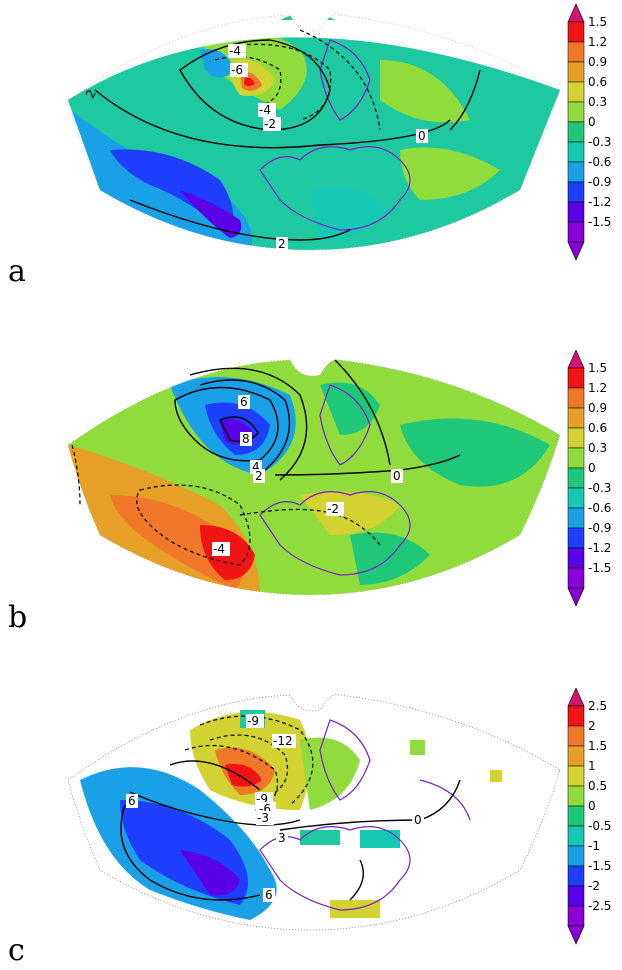  Describe the element at coordinates (576, 132) in the screenshot. I see `colorbar-a` at that location.